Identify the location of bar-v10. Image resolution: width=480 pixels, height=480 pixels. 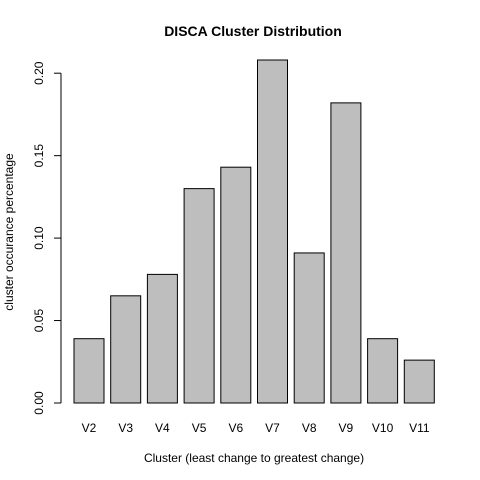
(383, 371).